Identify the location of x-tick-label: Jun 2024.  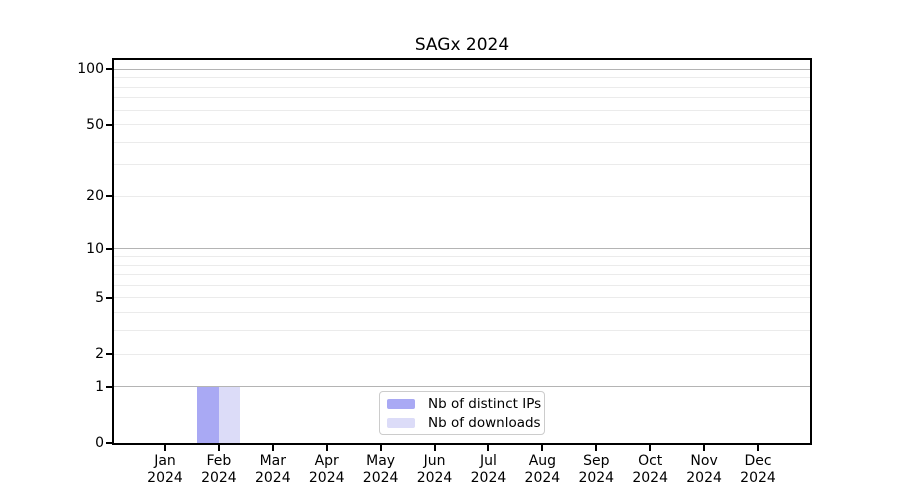
(435, 469).